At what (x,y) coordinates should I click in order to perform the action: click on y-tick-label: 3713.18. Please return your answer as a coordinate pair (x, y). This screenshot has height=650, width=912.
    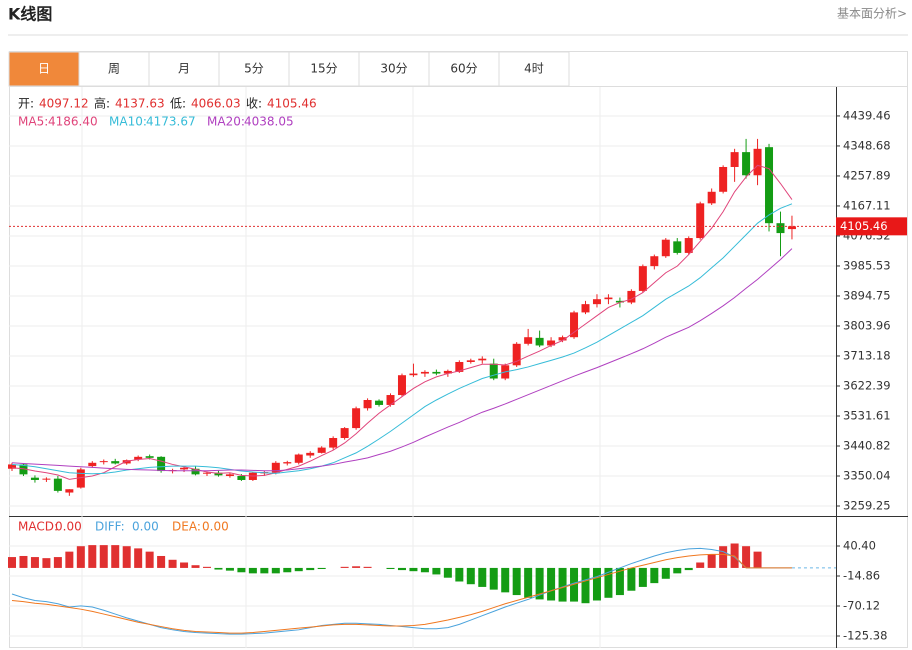
    Looking at the image, I should click on (867, 355).